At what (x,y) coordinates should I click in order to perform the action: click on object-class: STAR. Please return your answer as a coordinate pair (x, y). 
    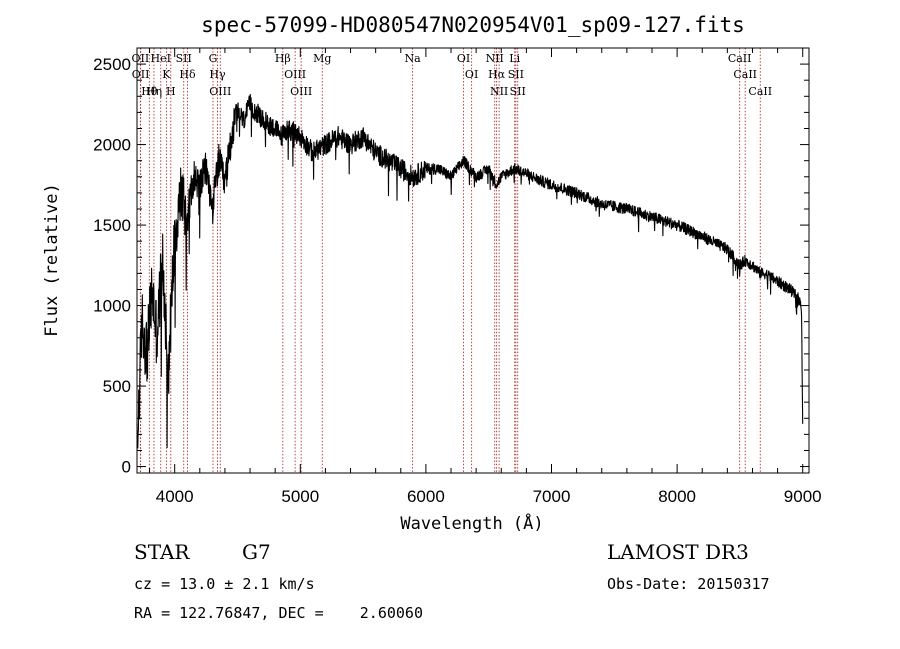
    Looking at the image, I should click on (162, 552).